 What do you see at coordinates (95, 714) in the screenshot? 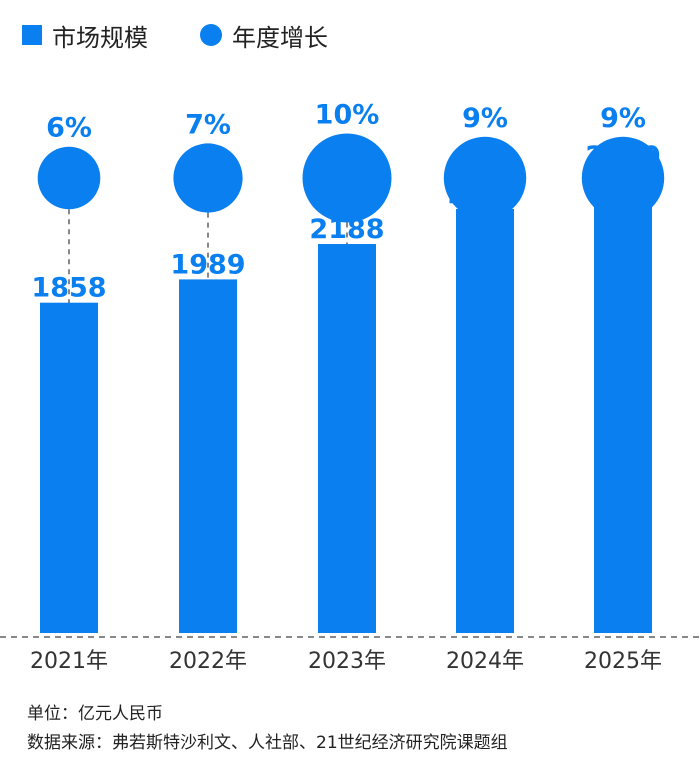
I see `unit-note: 单位：亿元人民币` at bounding box center [95, 714].